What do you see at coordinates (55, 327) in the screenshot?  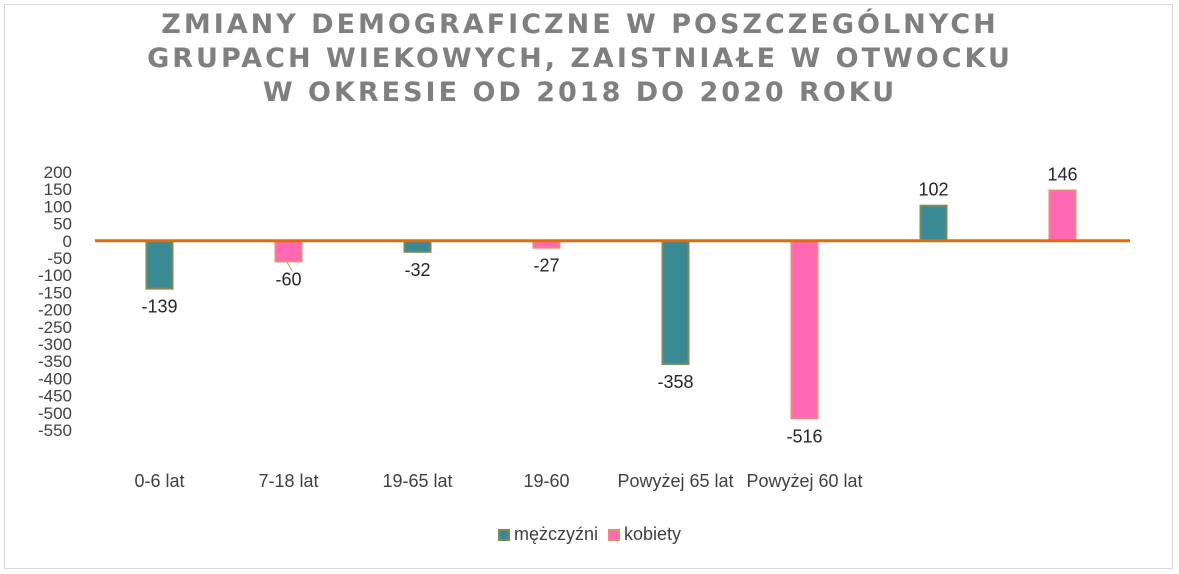 I see `y-tick-label: -250` at bounding box center [55, 327].